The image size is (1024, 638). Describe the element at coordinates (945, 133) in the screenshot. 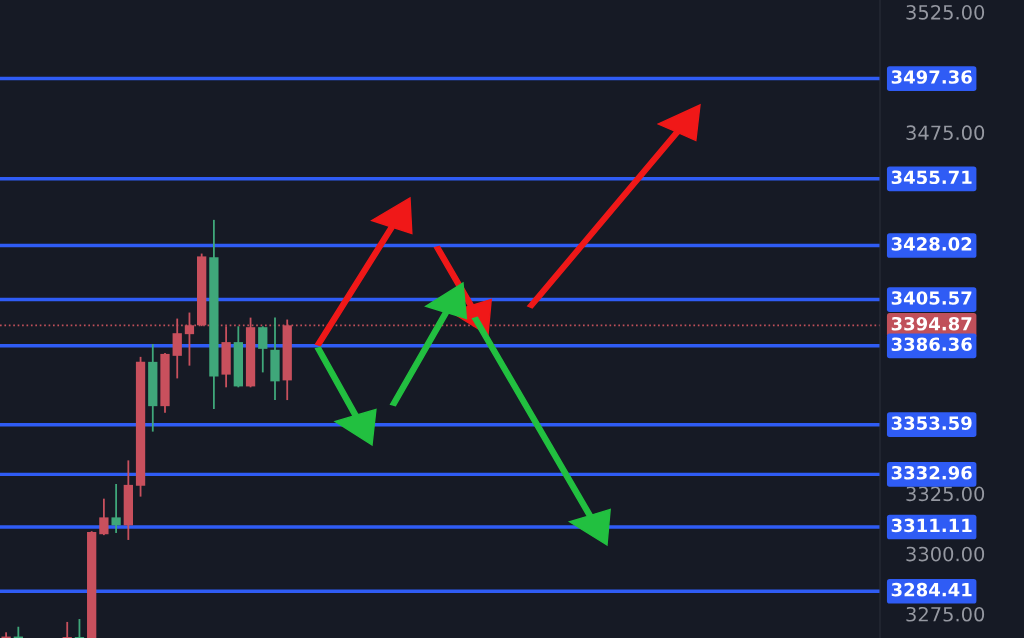

I see `y-tick-label: 3475.00` at that location.